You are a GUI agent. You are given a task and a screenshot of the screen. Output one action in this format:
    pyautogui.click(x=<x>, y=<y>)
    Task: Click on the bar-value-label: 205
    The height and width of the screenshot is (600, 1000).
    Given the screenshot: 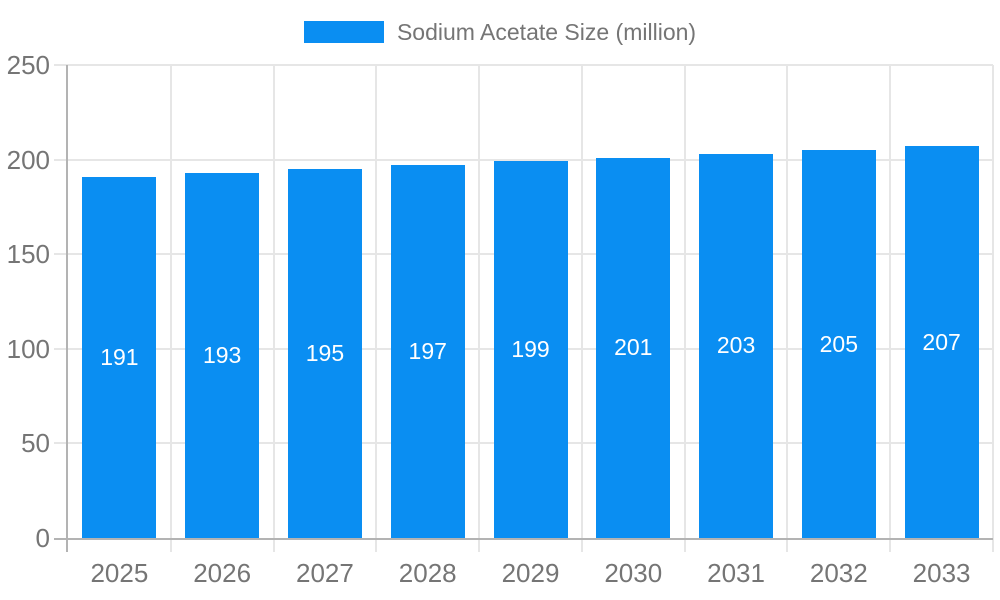 What is the action you would take?
    pyautogui.click(x=839, y=343)
    